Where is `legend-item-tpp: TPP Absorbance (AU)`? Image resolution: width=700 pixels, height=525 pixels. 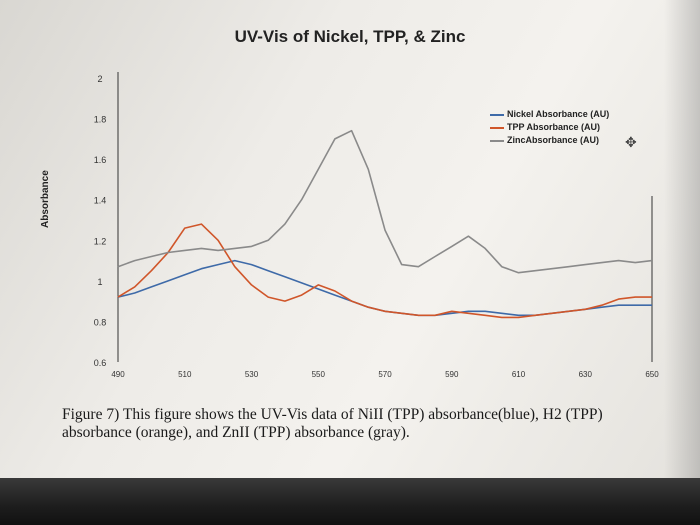 legend-item-tpp: TPP Absorbance (AU) is located at coordinates (549, 127).